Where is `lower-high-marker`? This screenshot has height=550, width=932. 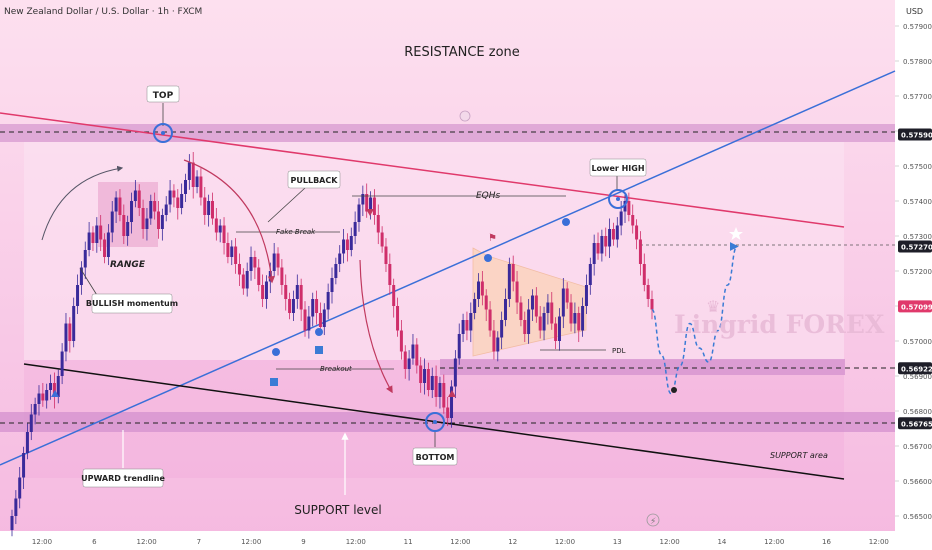
lower-high-marker is located at coordinates (618, 199).